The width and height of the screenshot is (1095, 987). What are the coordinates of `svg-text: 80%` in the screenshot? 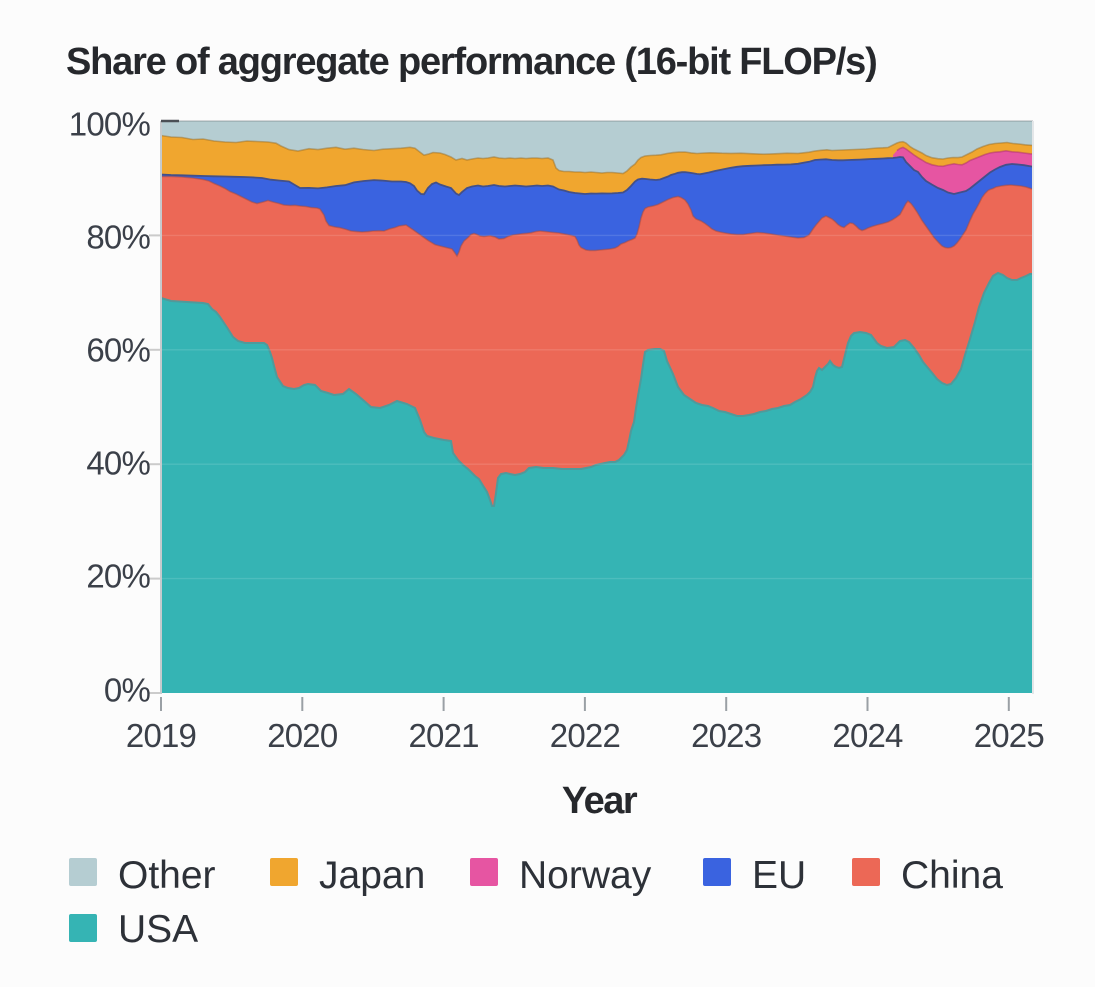 It's located at (118, 237).